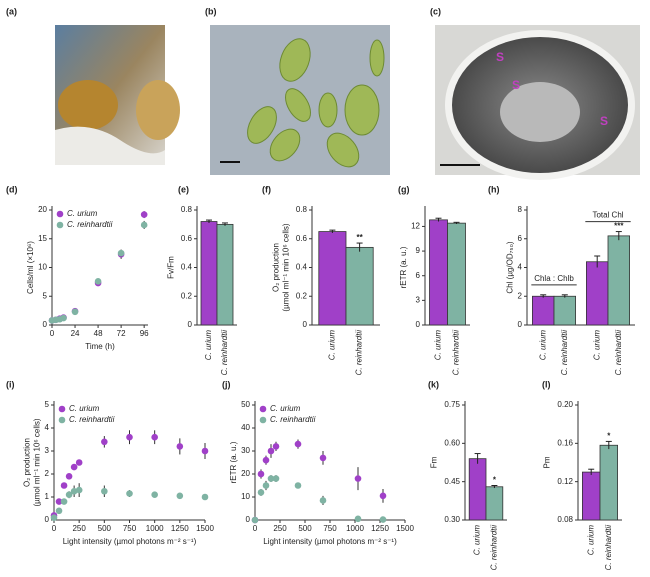 The height and width of the screenshot is (577, 650). I want to click on y-axis-label: O₂ production, so click(27, 462).